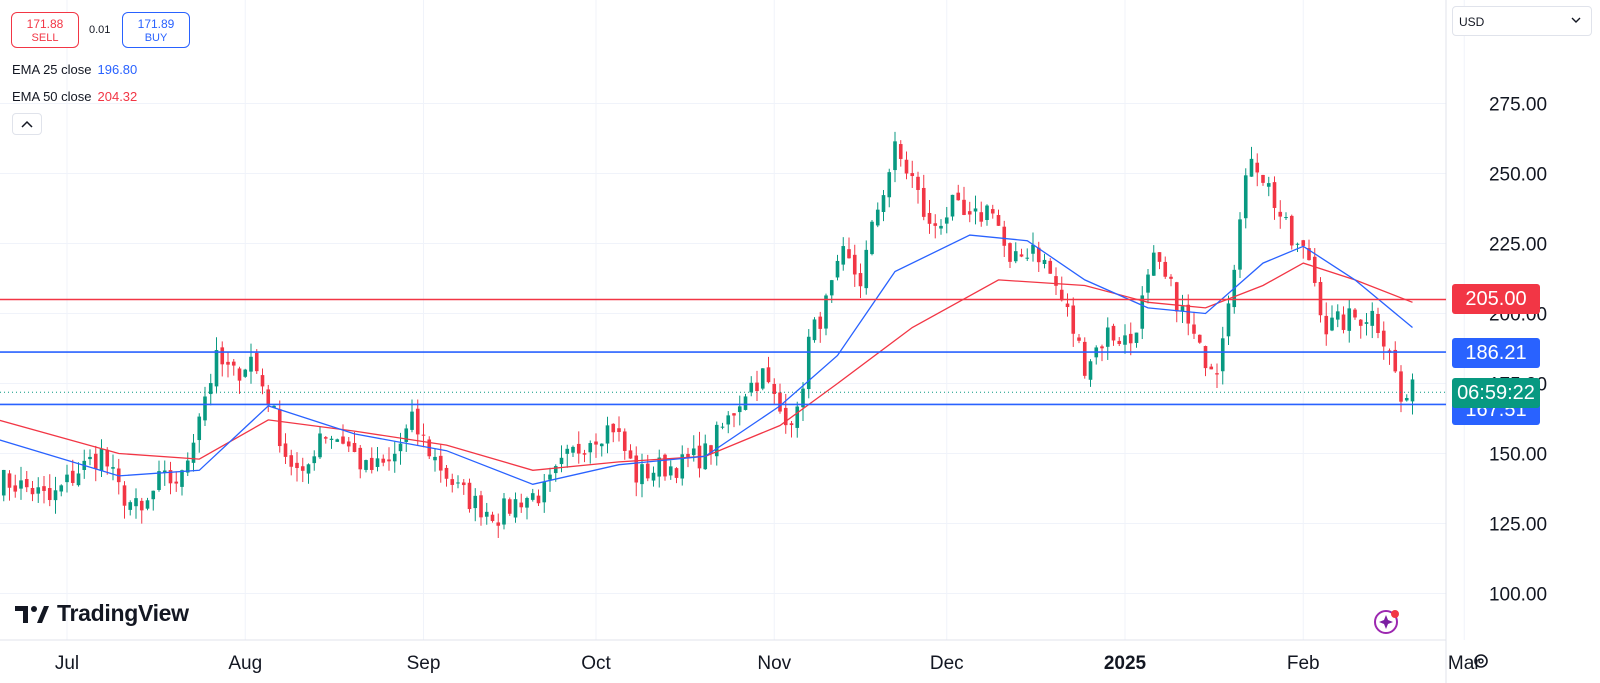 The image size is (1600, 683). Describe the element at coordinates (52, 96) in the screenshot. I see `ema50-label: EMA 50 close` at that location.